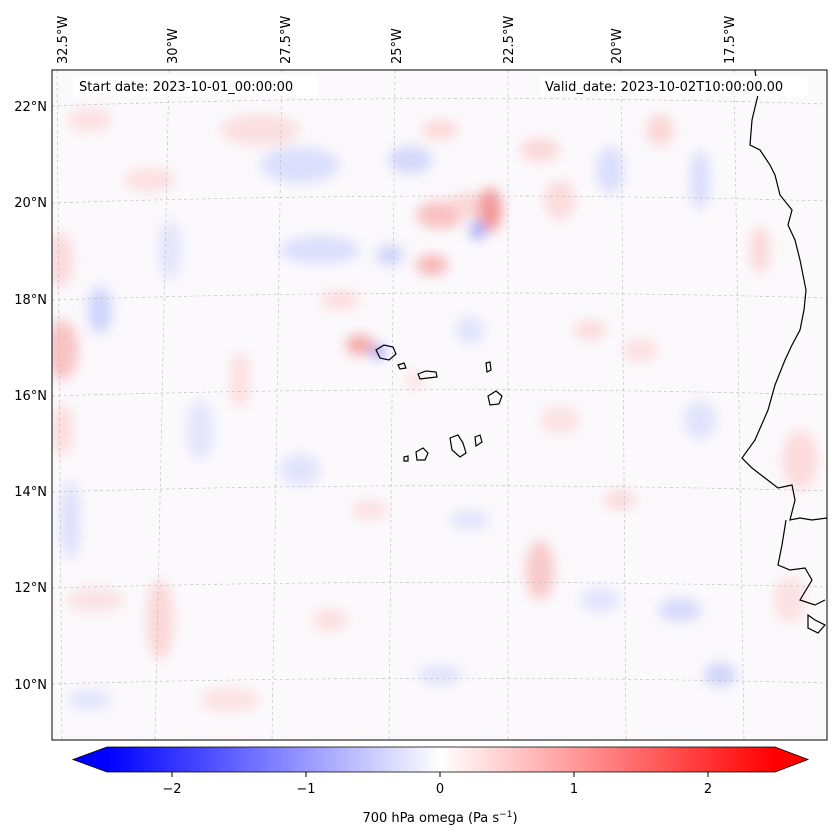 The width and height of the screenshot is (837, 839). I want to click on colorbar-tick-label: −2, so click(171, 789).